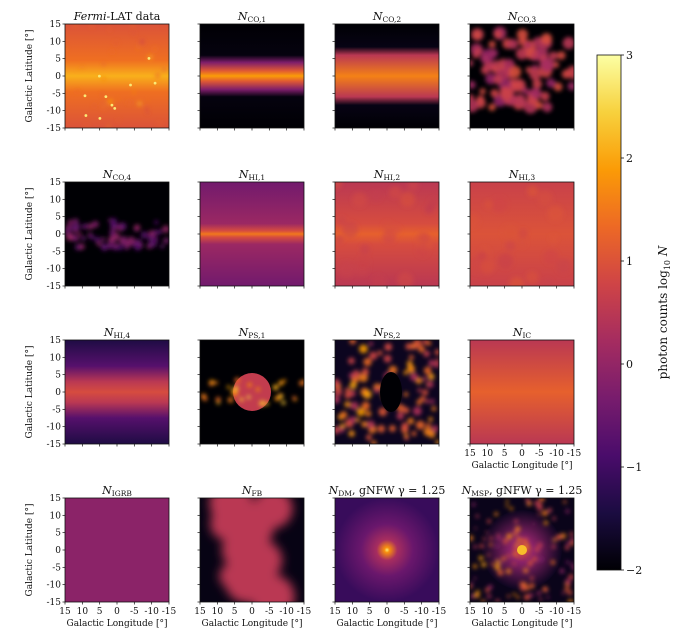 Image resolution: width=680 pixels, height=633 pixels. What do you see at coordinates (386, 17) in the screenshot?
I see `panel-title: NCO,2` at bounding box center [386, 17].